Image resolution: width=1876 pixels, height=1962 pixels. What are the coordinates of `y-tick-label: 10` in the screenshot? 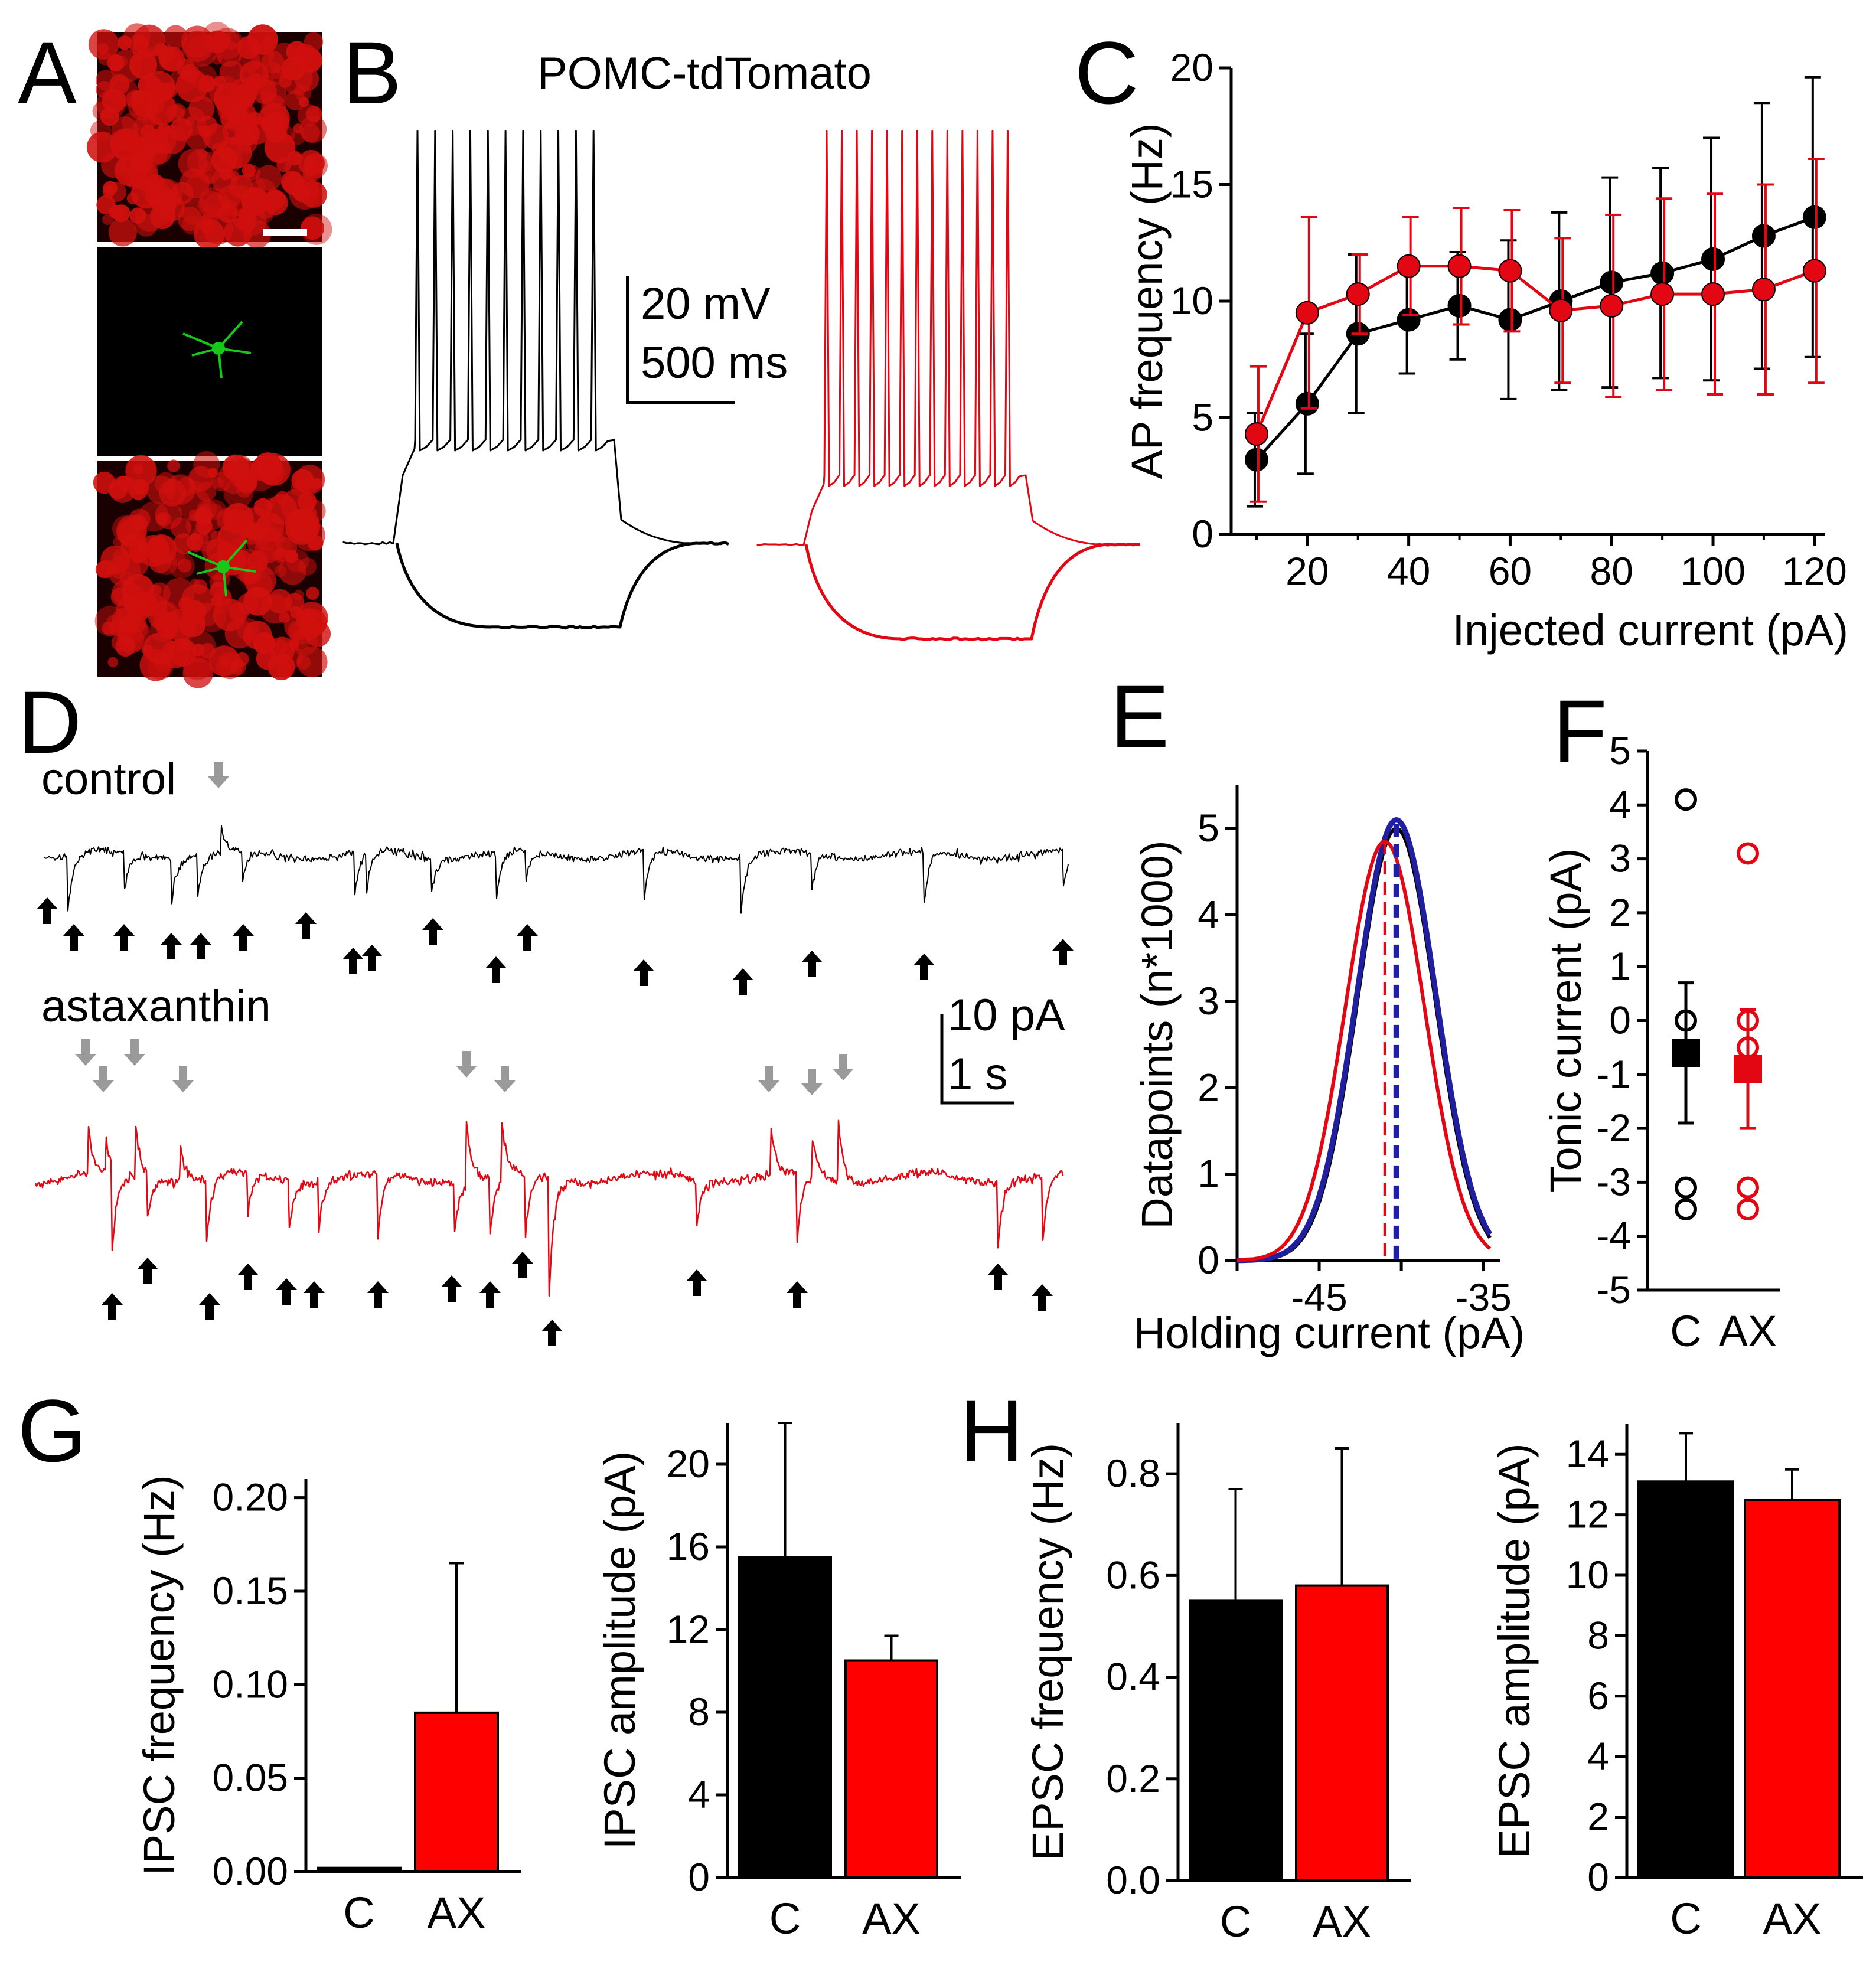 It's located at (1588, 1575).